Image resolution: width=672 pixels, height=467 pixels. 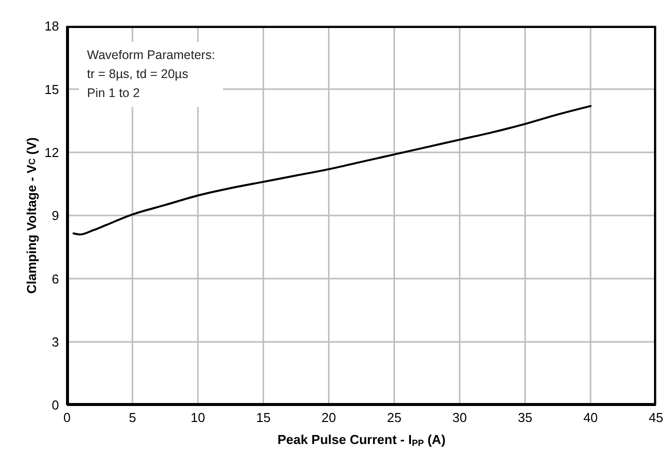 I want to click on y-tick-label: 18, so click(x=51, y=26).